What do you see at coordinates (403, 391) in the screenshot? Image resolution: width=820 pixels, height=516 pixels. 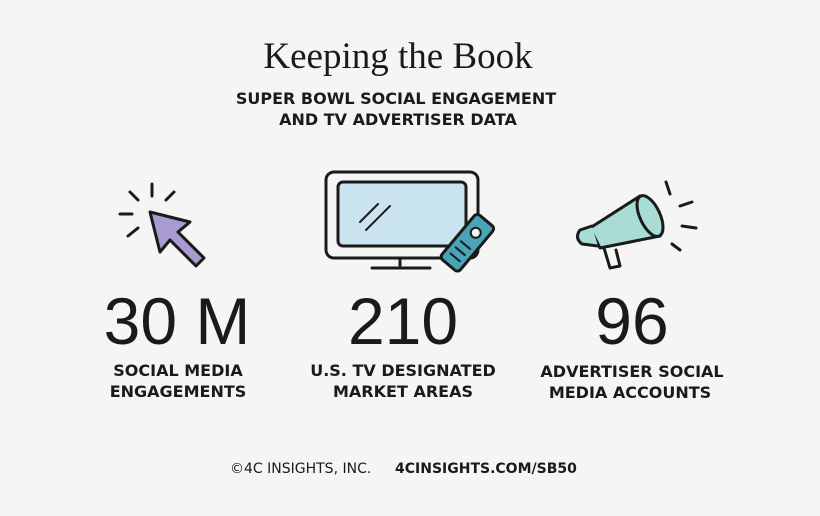 I see `stat-label: MARKET AREAS` at bounding box center [403, 391].